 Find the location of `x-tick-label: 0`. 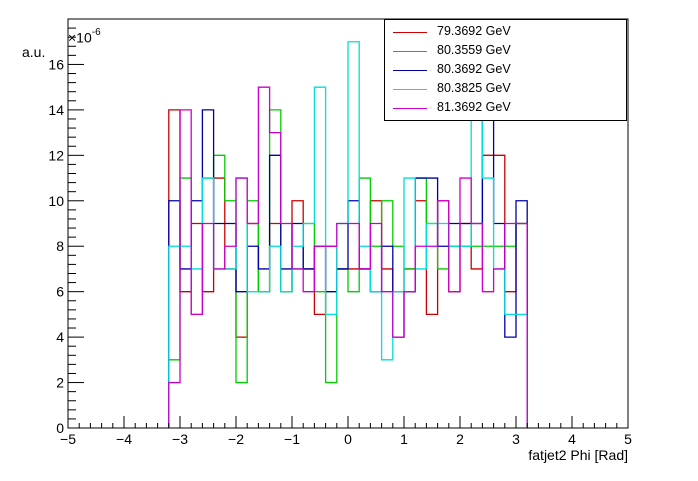

x-tick-label: 0 is located at coordinates (348, 439).